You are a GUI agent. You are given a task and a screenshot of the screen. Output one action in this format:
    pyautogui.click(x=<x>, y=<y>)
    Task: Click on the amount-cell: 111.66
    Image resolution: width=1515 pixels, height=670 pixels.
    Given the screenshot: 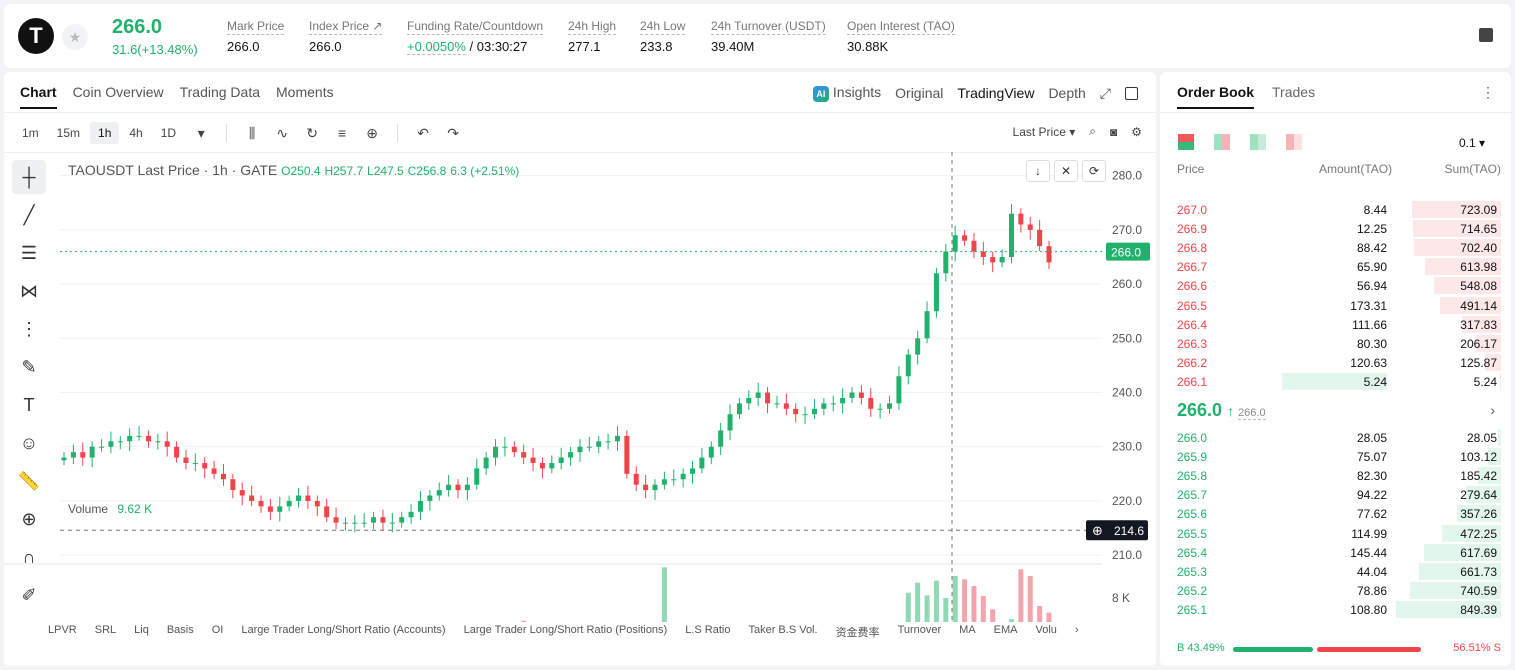 What is the action you would take?
    pyautogui.click(x=1369, y=324)
    